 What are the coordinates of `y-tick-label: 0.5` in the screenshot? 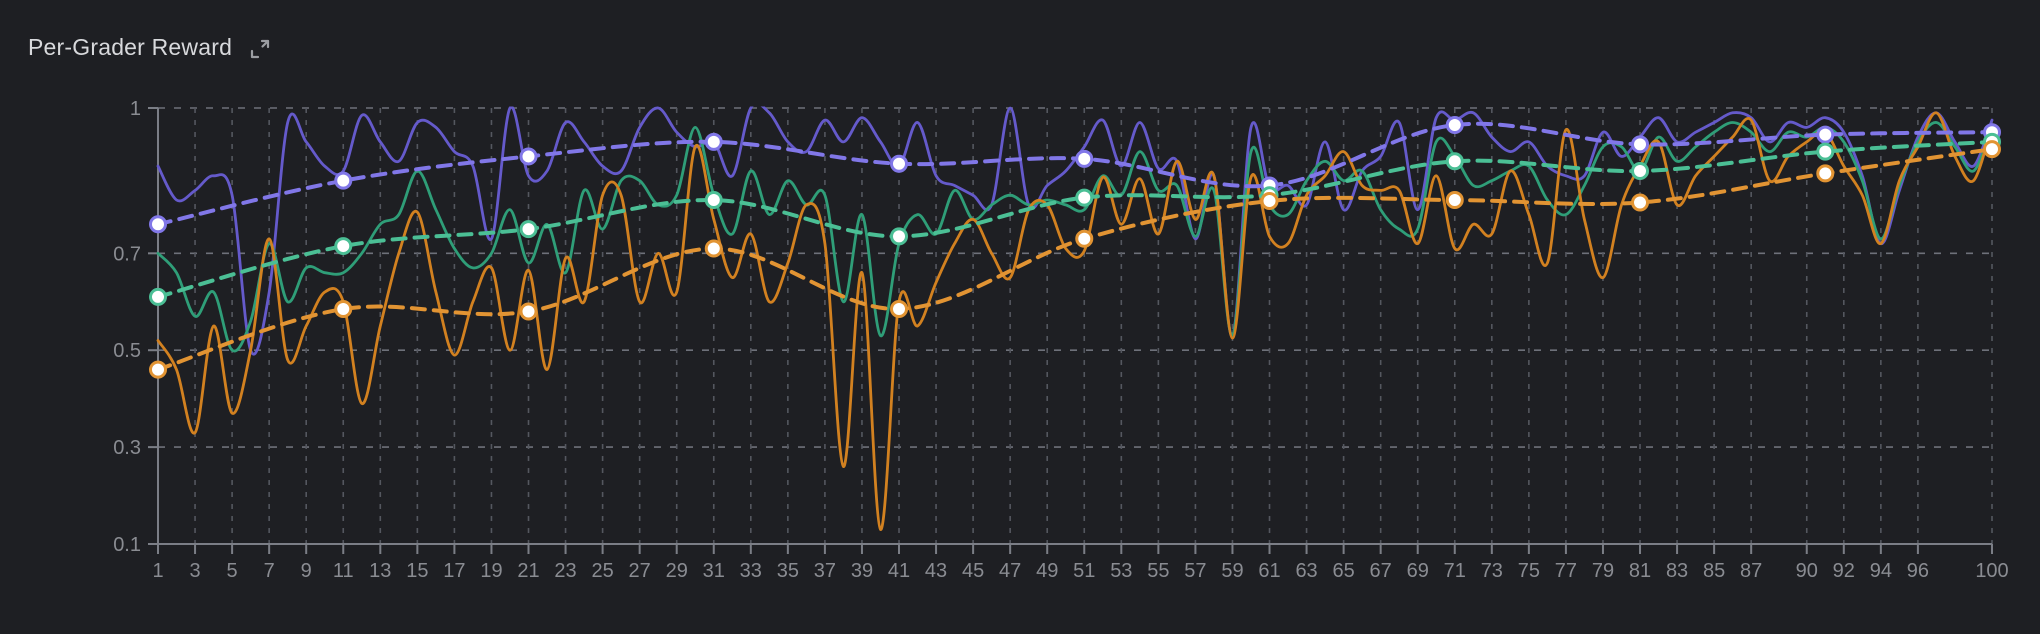 It's located at (127, 351).